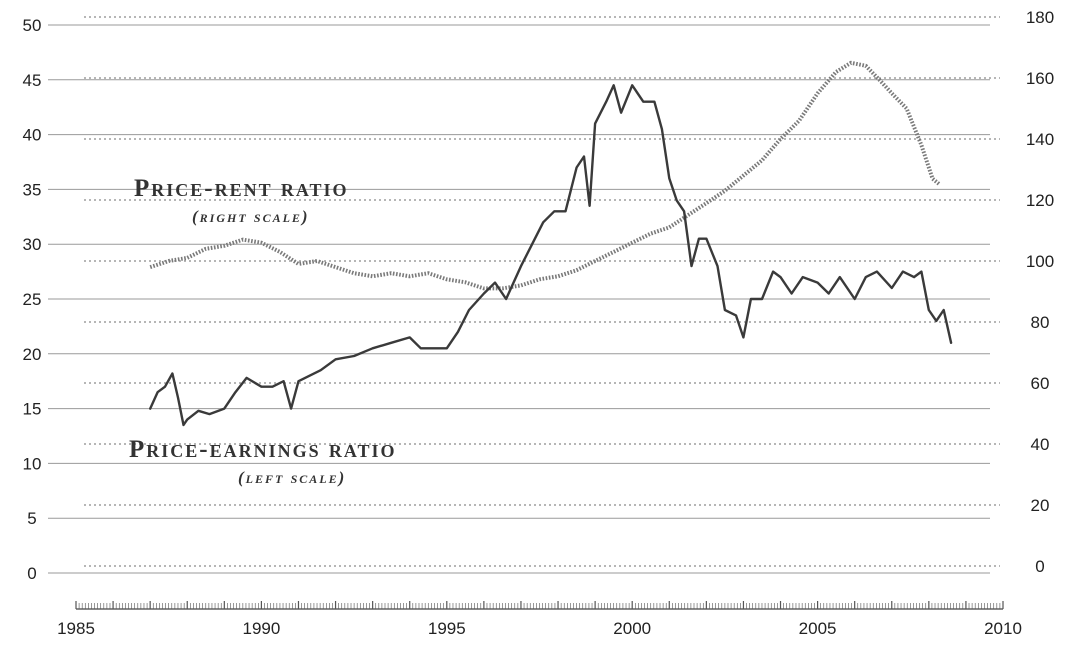  Describe the element at coordinates (32, 463) in the screenshot. I see `left-tick-label: 10` at that location.